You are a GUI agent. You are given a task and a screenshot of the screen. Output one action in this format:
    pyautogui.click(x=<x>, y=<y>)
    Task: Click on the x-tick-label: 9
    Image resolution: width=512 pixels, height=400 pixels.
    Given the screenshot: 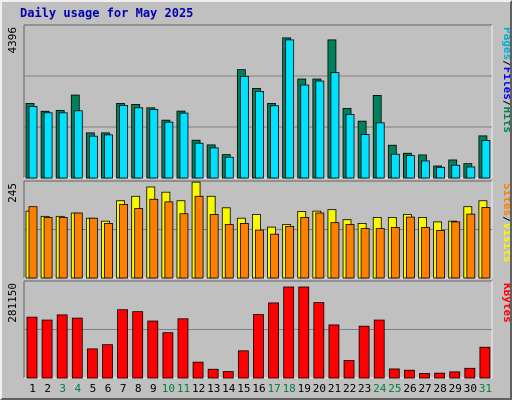 What is the action you would take?
    pyautogui.click(x=153, y=388)
    